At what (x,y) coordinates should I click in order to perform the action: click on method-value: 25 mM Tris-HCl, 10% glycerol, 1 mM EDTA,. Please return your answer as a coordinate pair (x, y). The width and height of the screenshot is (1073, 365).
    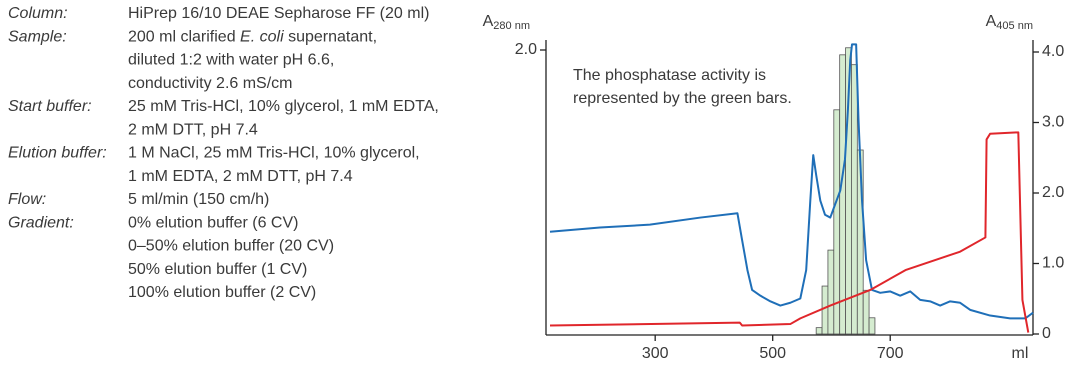
    Looking at the image, I should click on (283, 106).